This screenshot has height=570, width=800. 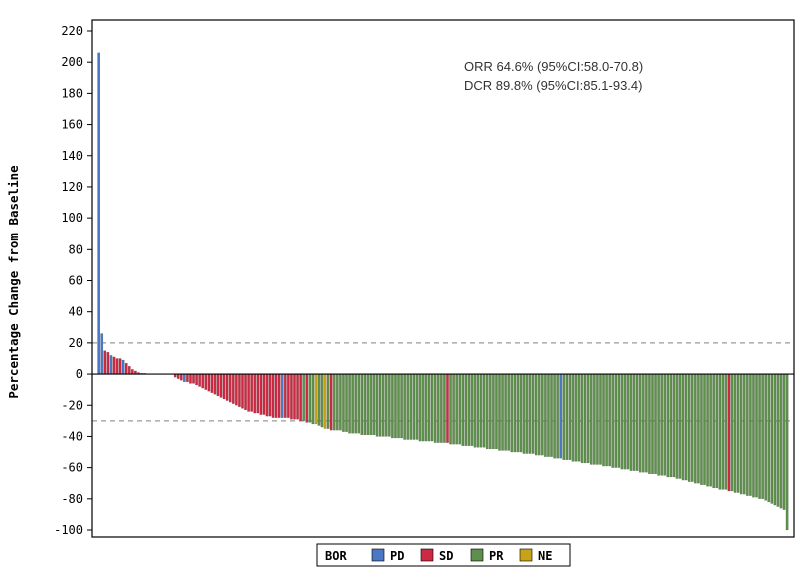 I want to click on y-tick-label: -60, so click(x=72, y=468).